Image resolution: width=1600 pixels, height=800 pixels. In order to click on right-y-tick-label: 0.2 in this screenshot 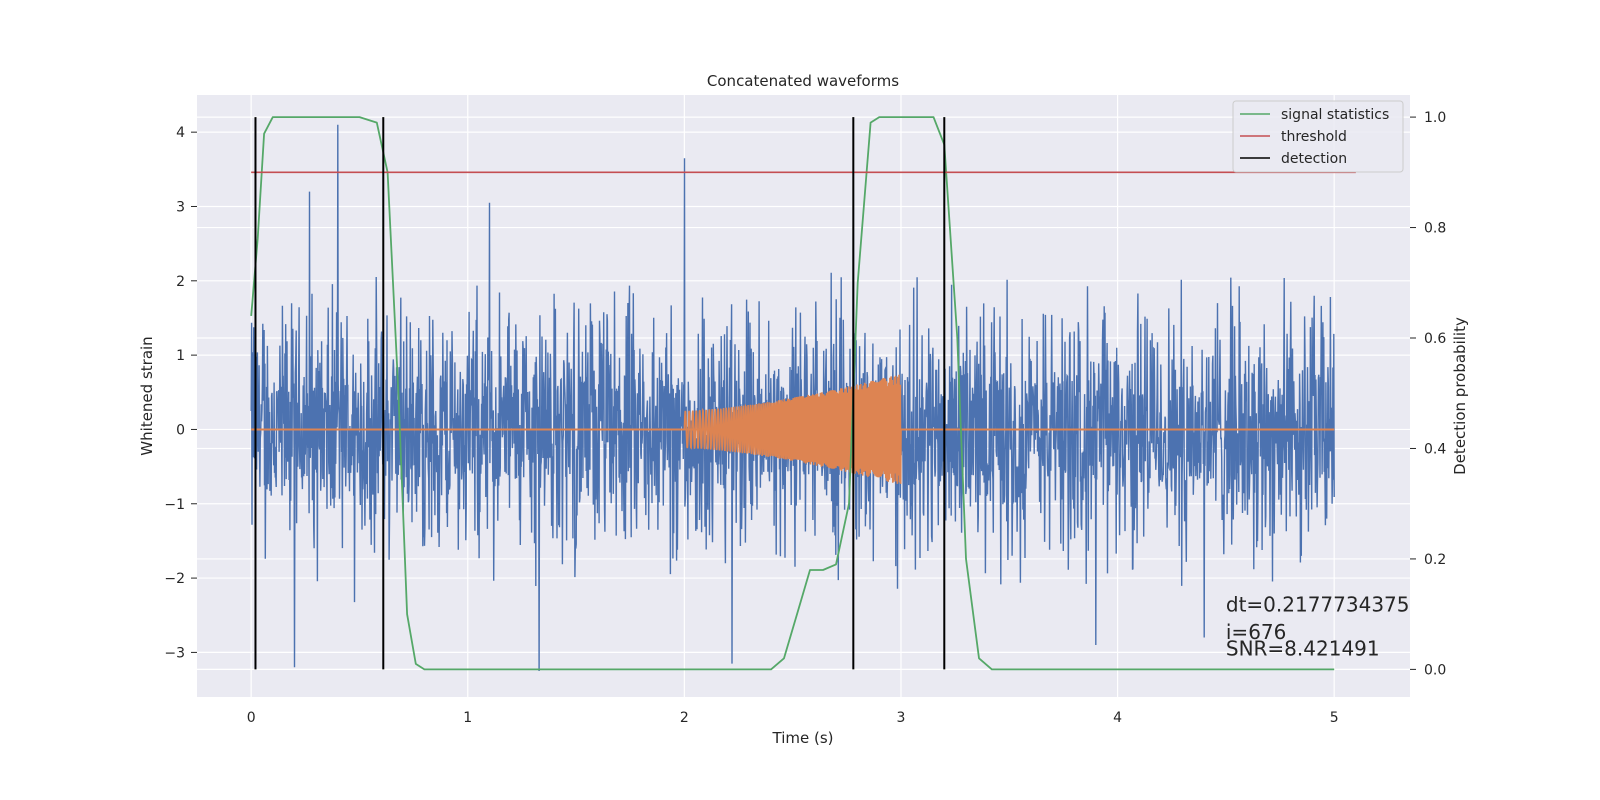, I will do `click(1435, 560)`.